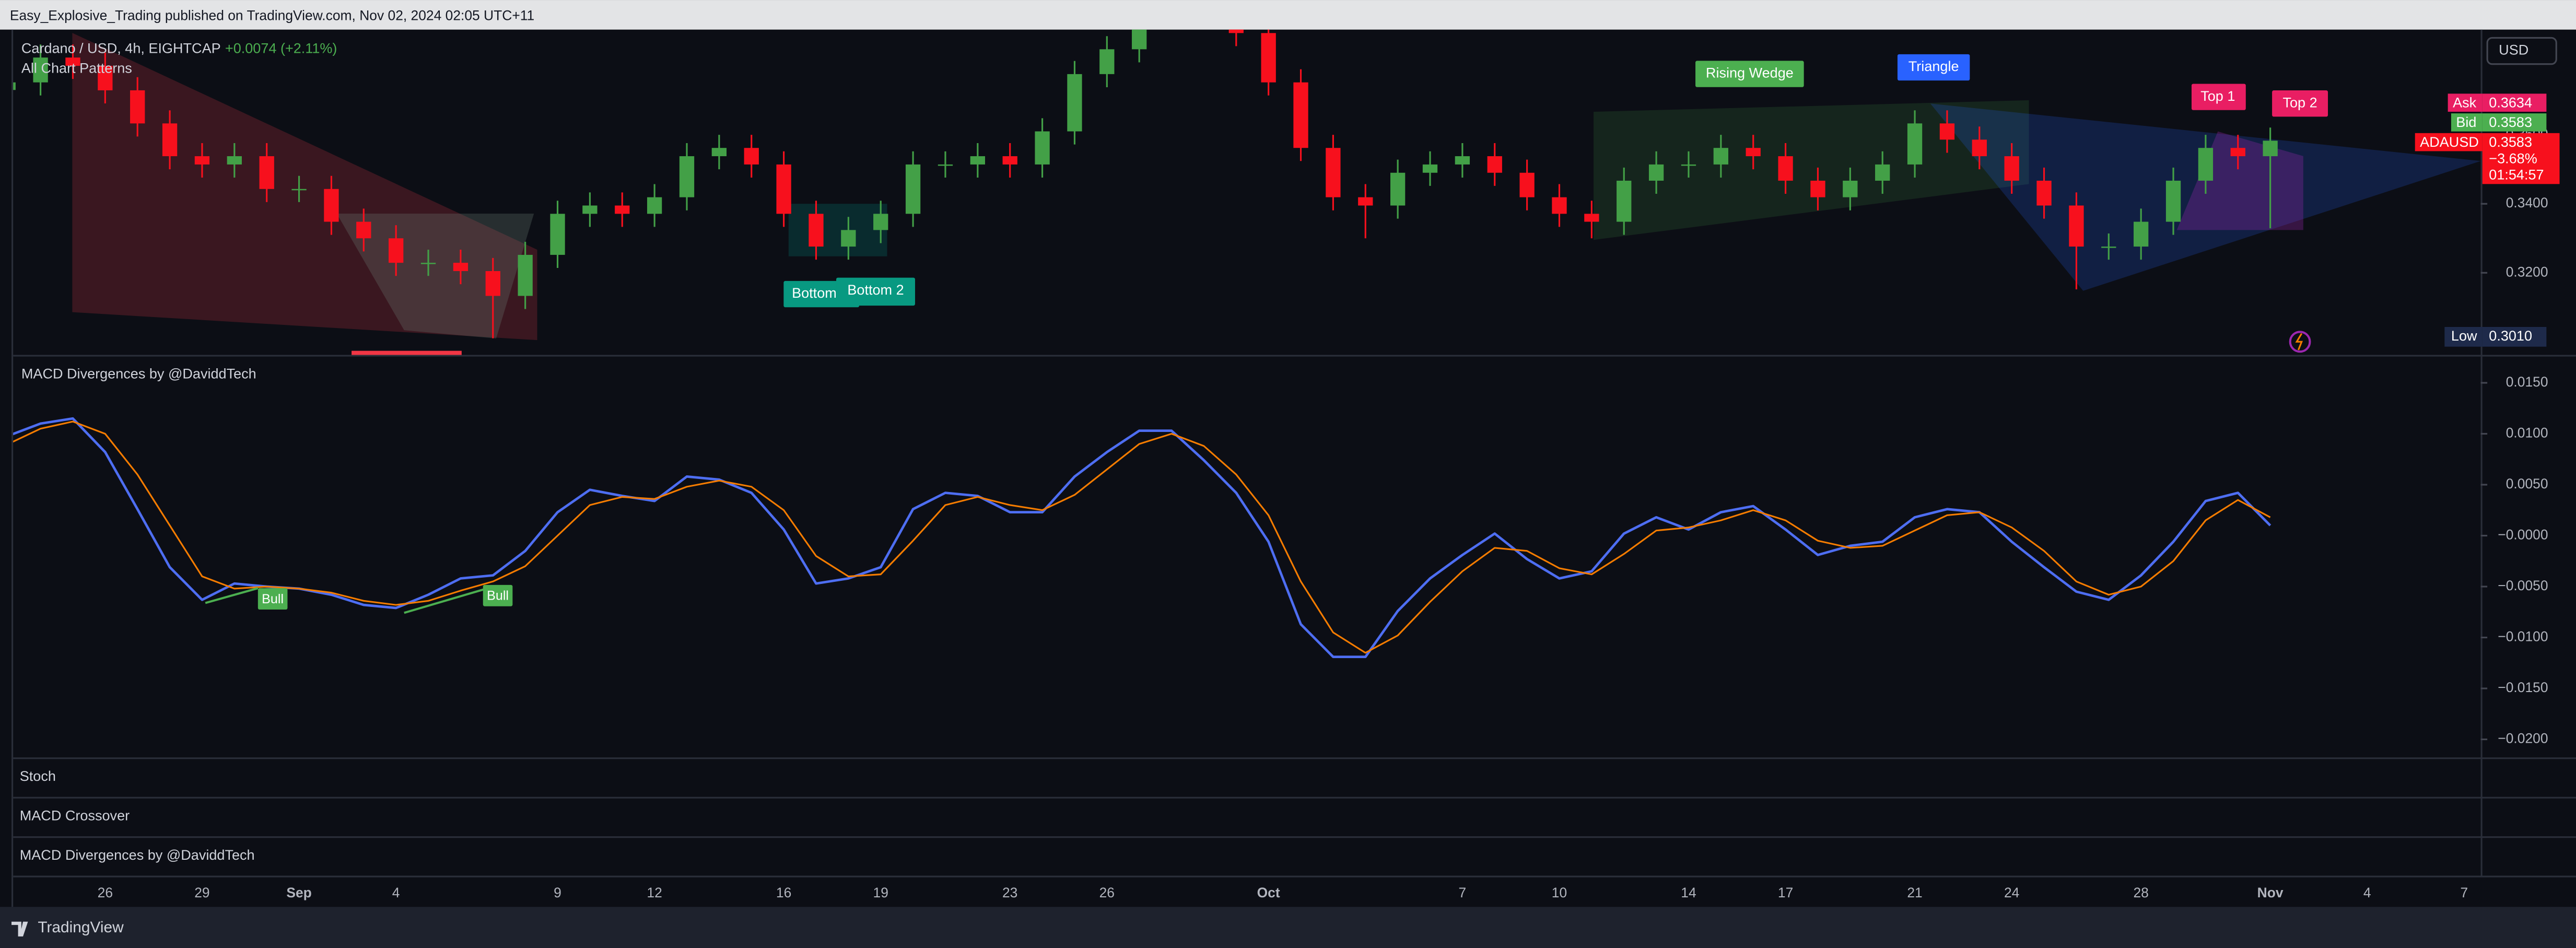  What do you see at coordinates (81, 927) in the screenshot?
I see `footer-brand: TradingView` at bounding box center [81, 927].